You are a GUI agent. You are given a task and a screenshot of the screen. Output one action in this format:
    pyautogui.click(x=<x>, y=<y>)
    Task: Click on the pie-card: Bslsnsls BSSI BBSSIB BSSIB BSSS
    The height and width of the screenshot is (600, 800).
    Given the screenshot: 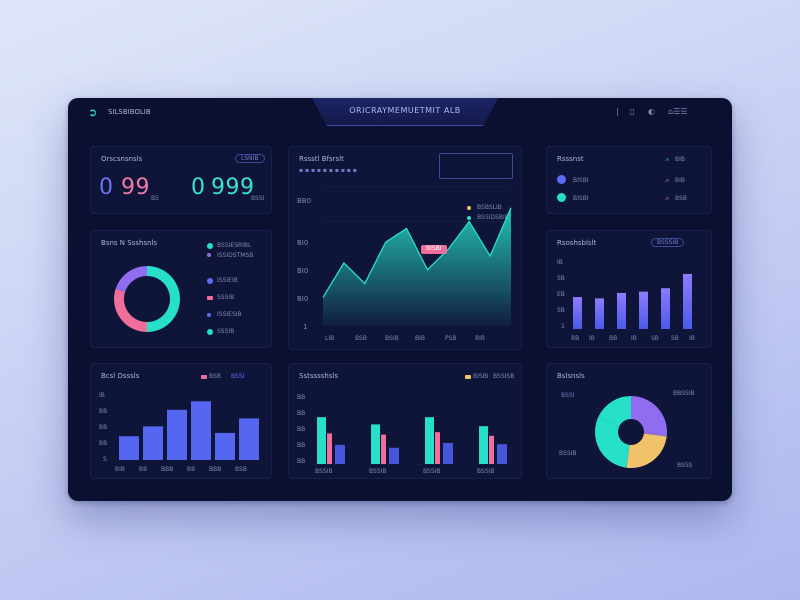 What is the action you would take?
    pyautogui.click(x=629, y=421)
    